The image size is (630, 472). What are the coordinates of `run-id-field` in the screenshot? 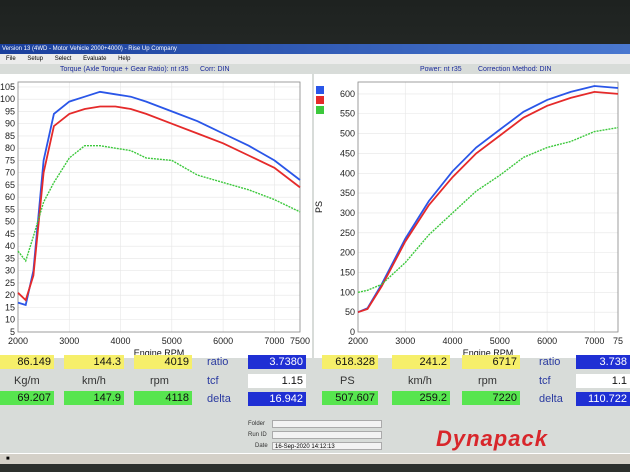 It's located at (327, 435).